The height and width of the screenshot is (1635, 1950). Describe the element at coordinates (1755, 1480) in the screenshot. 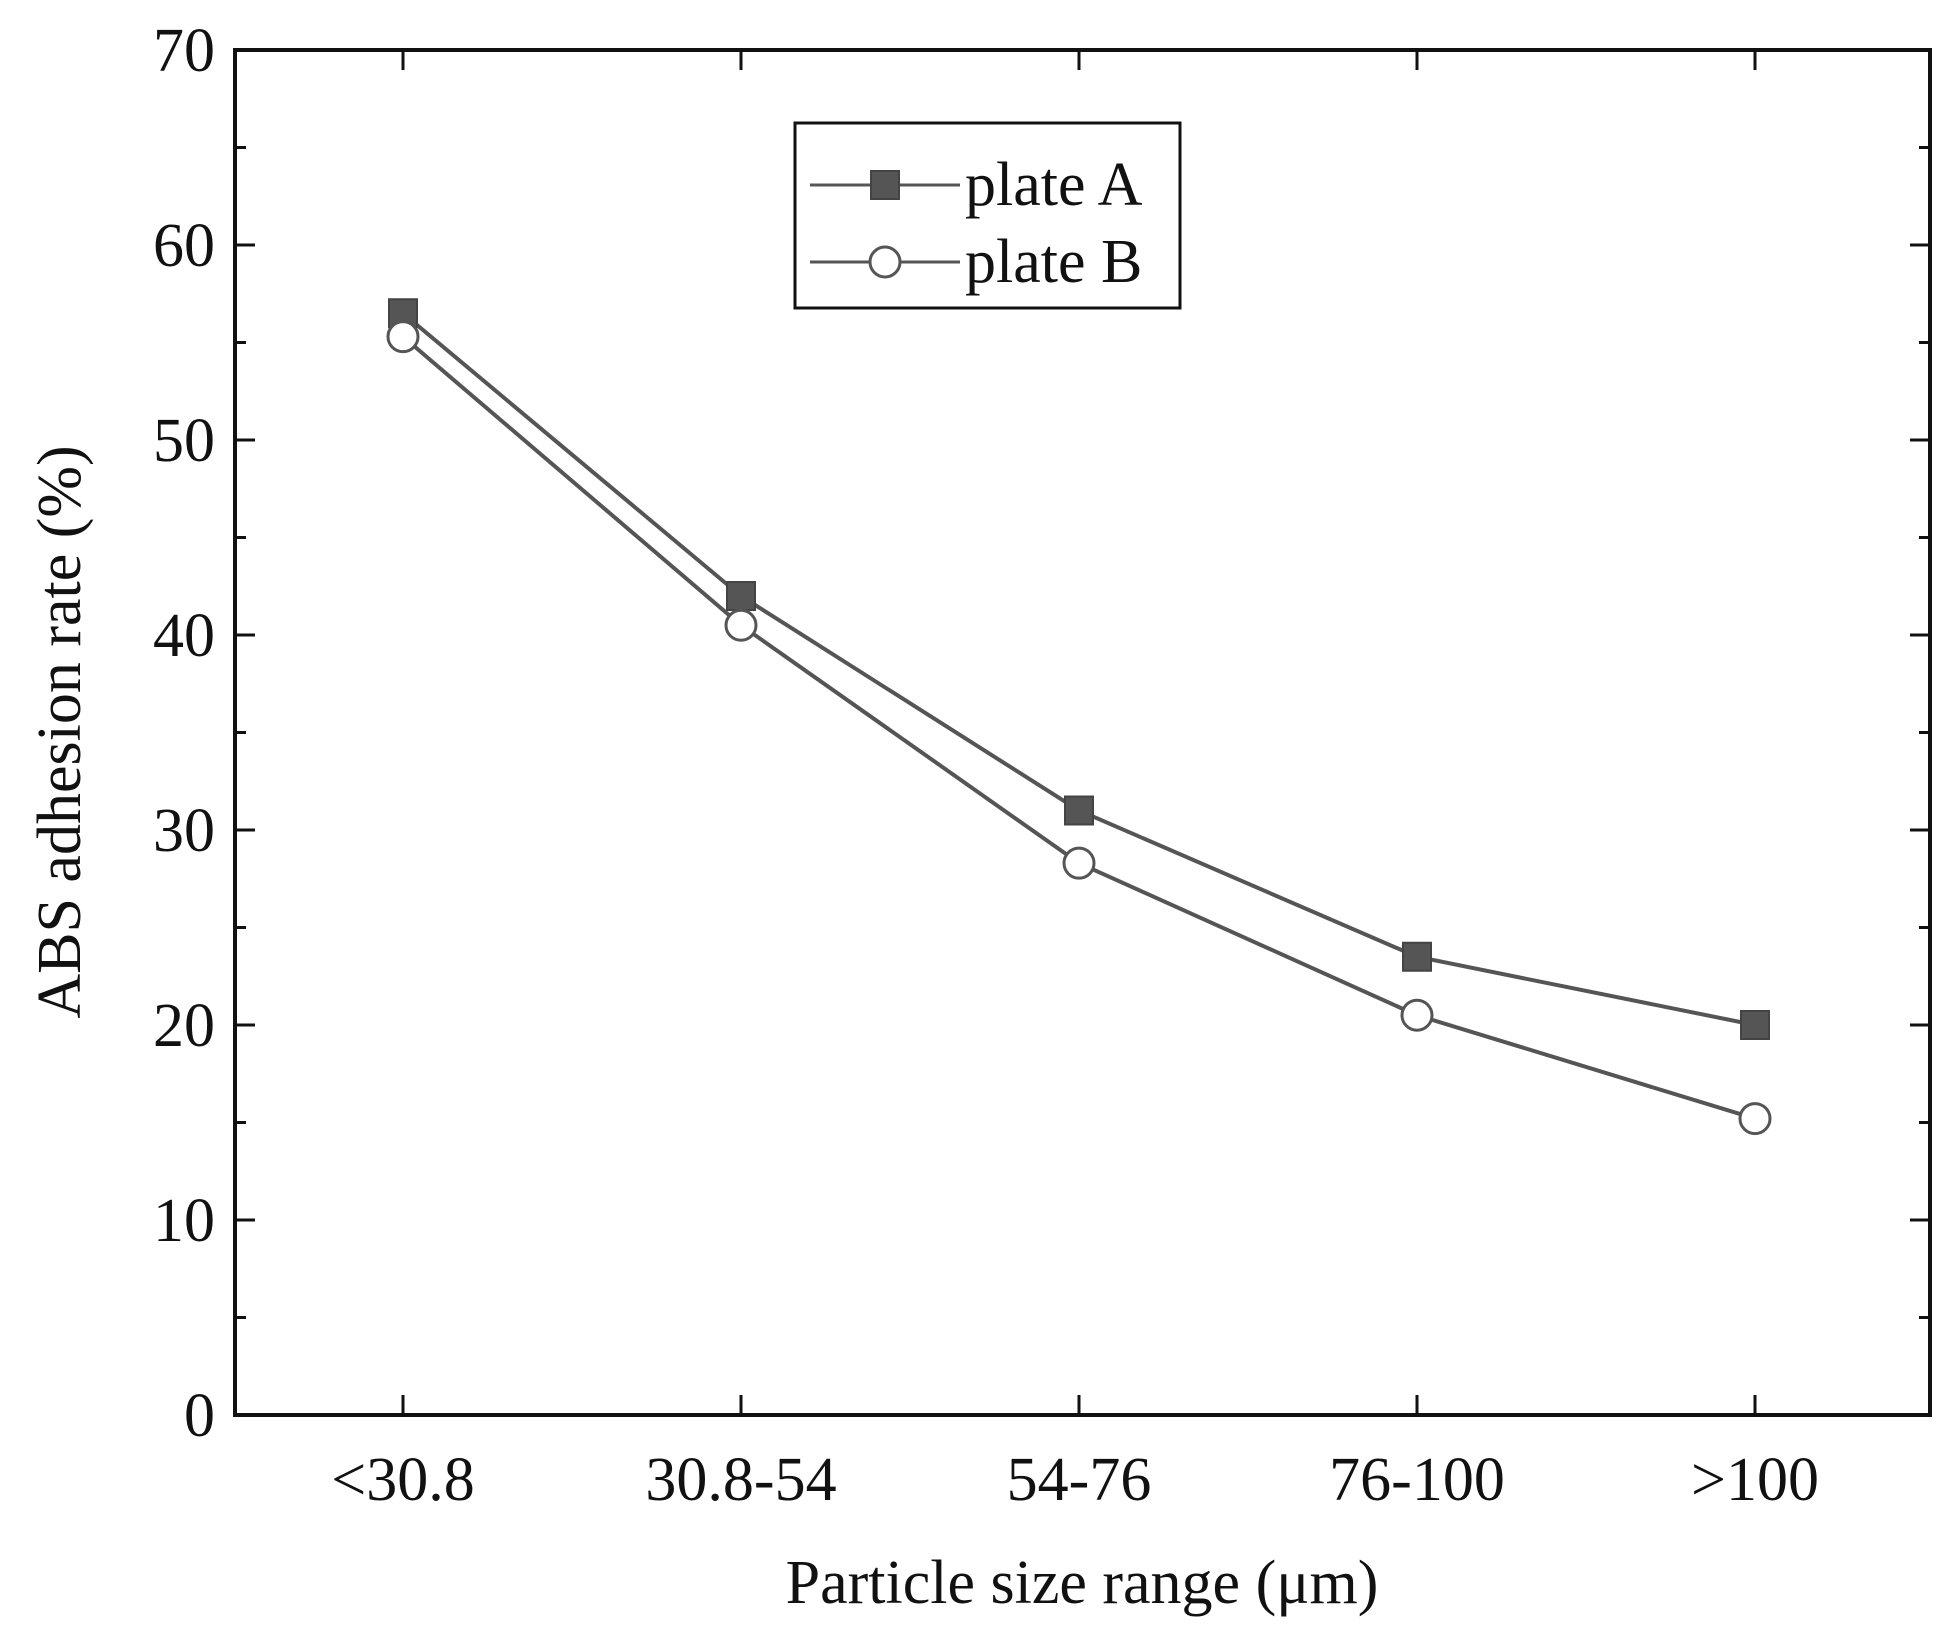

I see `x-tick-label: >100` at that location.